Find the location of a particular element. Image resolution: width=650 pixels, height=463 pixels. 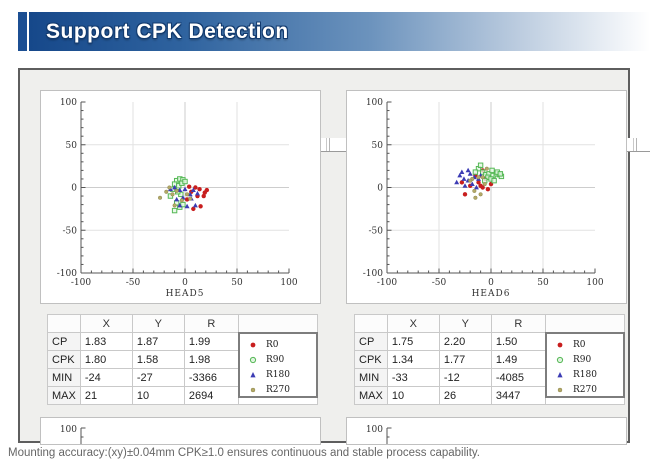

legend-head6: R0 R90 R180 R270 is located at coordinates (585, 365).